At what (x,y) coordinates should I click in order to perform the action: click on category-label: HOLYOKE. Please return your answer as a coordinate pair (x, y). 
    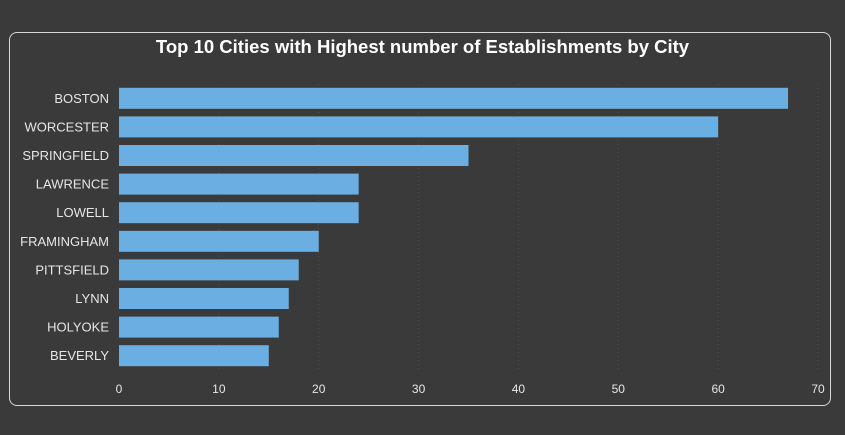
    Looking at the image, I should click on (78, 327).